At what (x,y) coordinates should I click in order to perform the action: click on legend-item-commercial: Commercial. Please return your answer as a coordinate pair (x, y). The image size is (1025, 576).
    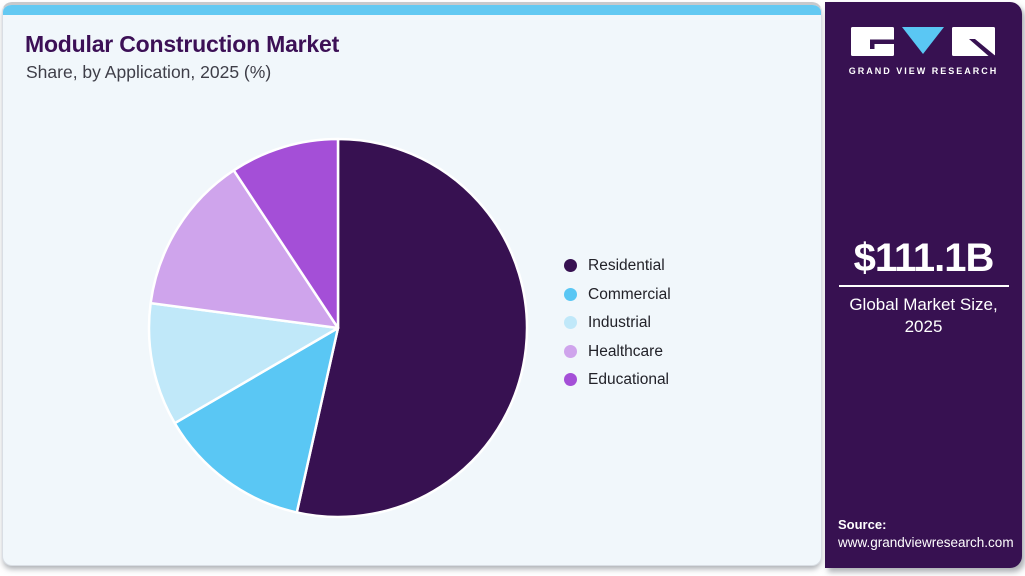
    Looking at the image, I should click on (617, 294).